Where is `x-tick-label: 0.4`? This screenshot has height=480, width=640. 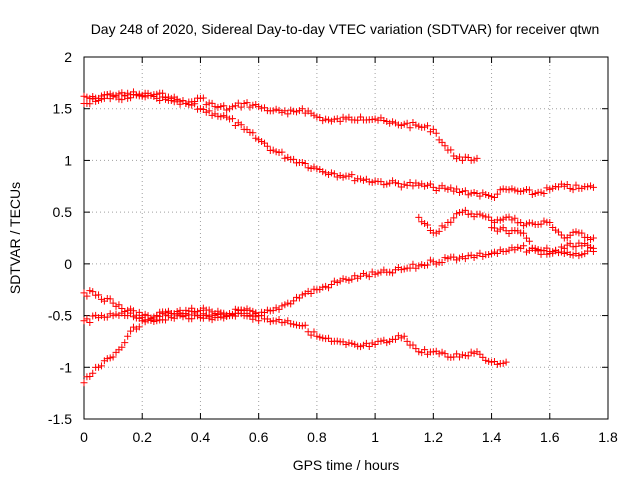 x-tick-label: 0.4 is located at coordinates (201, 437).